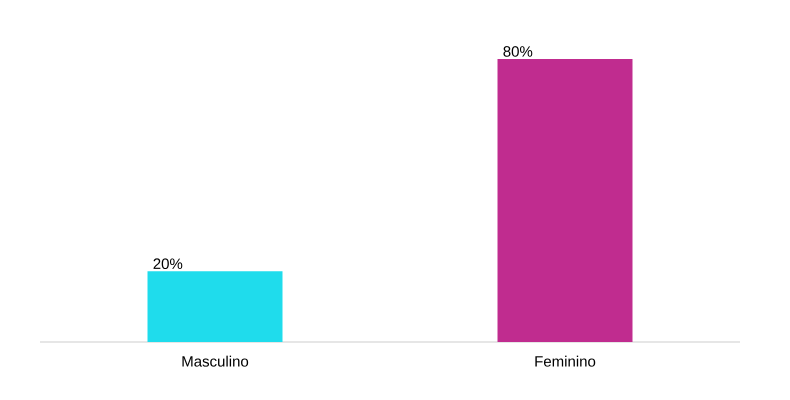 This screenshot has width=790, height=400. Describe the element at coordinates (215, 361) in the screenshot. I see `x-tick-label: Masculino` at that location.